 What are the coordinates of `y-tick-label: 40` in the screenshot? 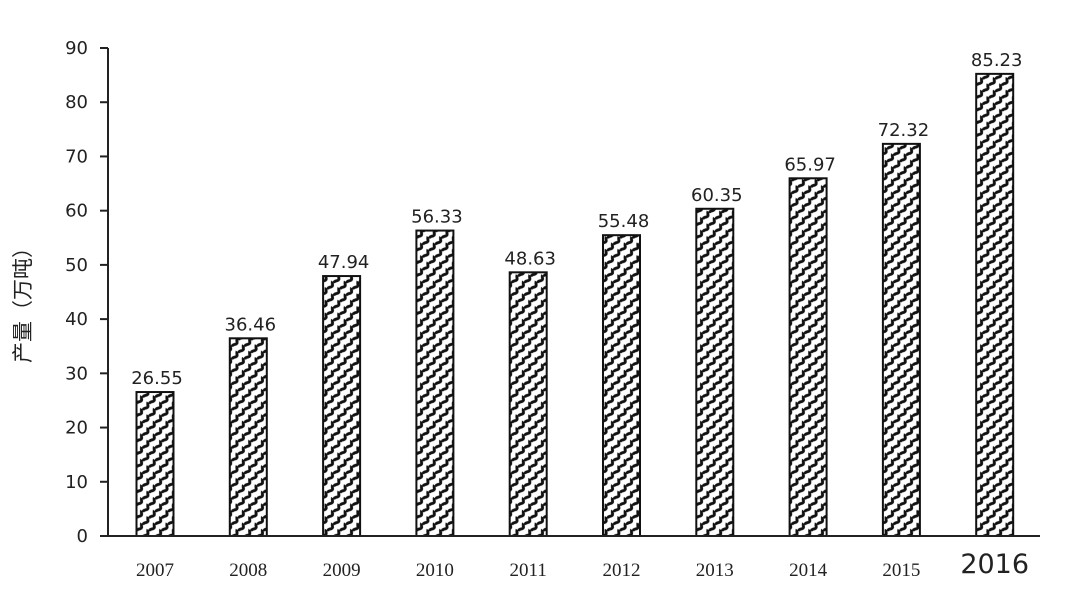 It's located at (76, 319).